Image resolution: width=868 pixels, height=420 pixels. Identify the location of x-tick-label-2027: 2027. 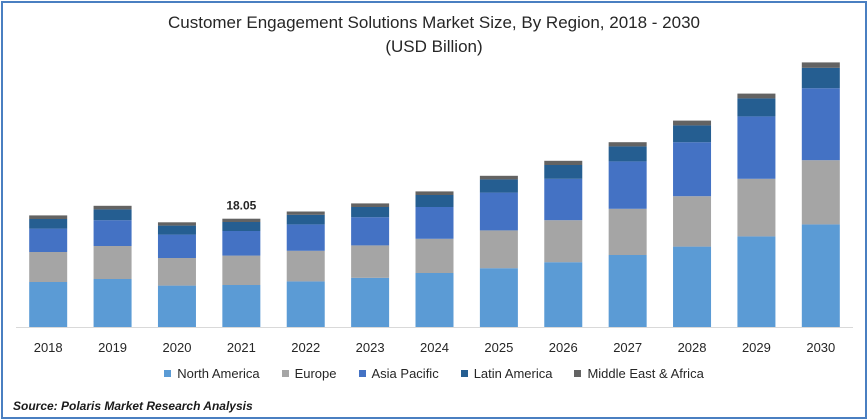
(627, 347).